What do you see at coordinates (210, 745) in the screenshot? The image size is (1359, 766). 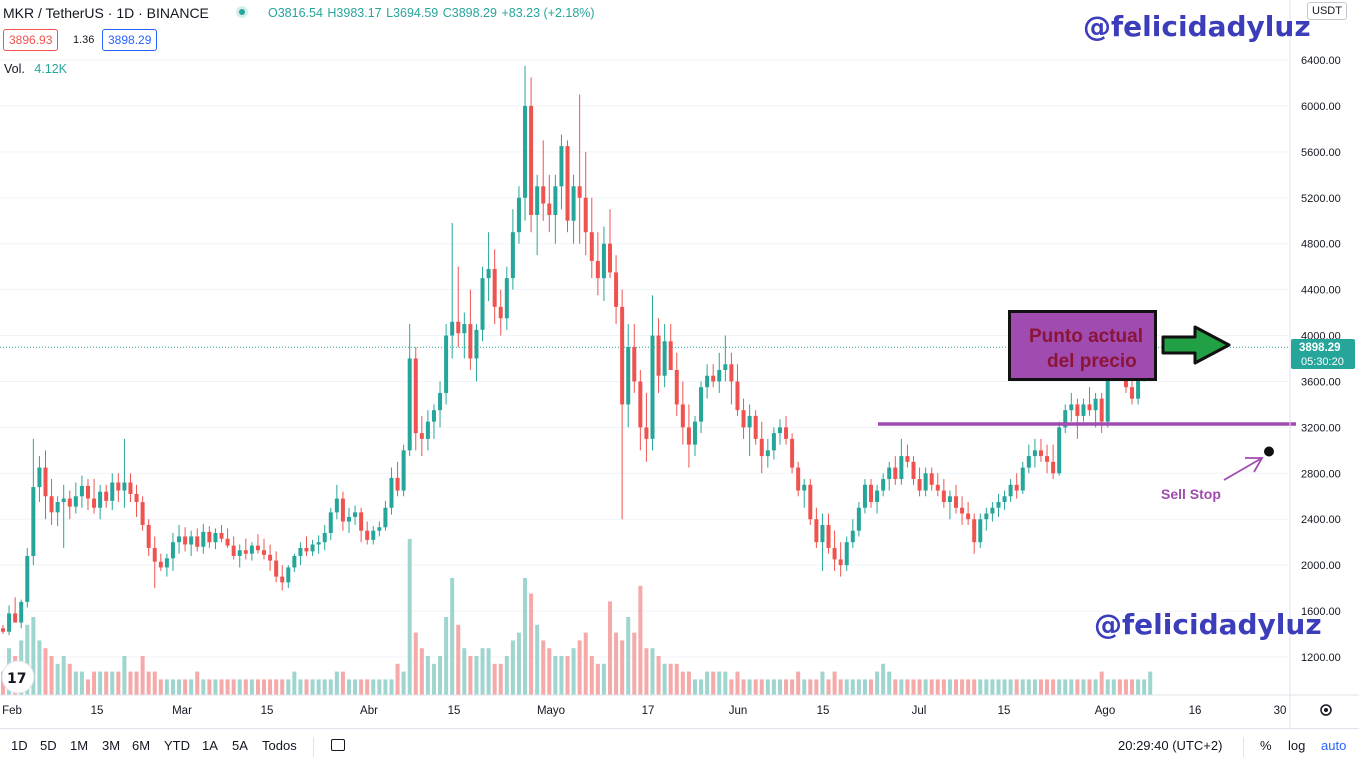 I see `timeframe-1a: 1A` at bounding box center [210, 745].